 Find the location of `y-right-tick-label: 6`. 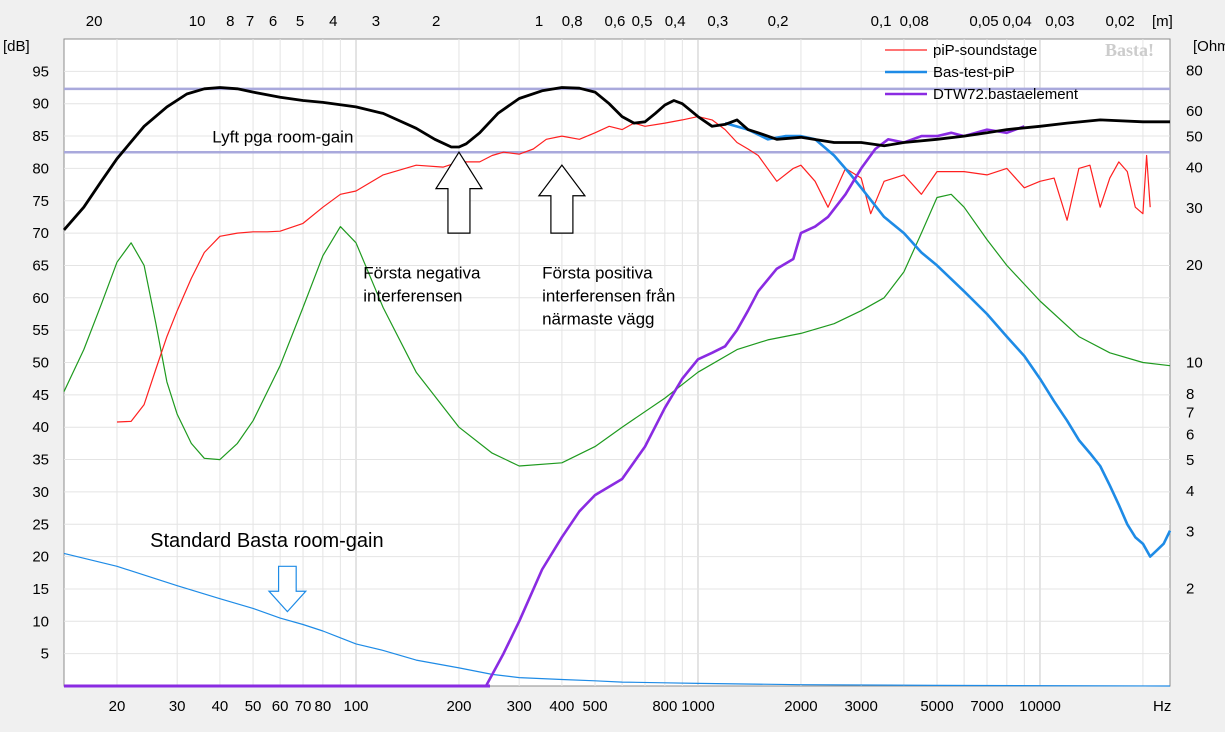

y-right-tick-label: 6 is located at coordinates (1190, 434).